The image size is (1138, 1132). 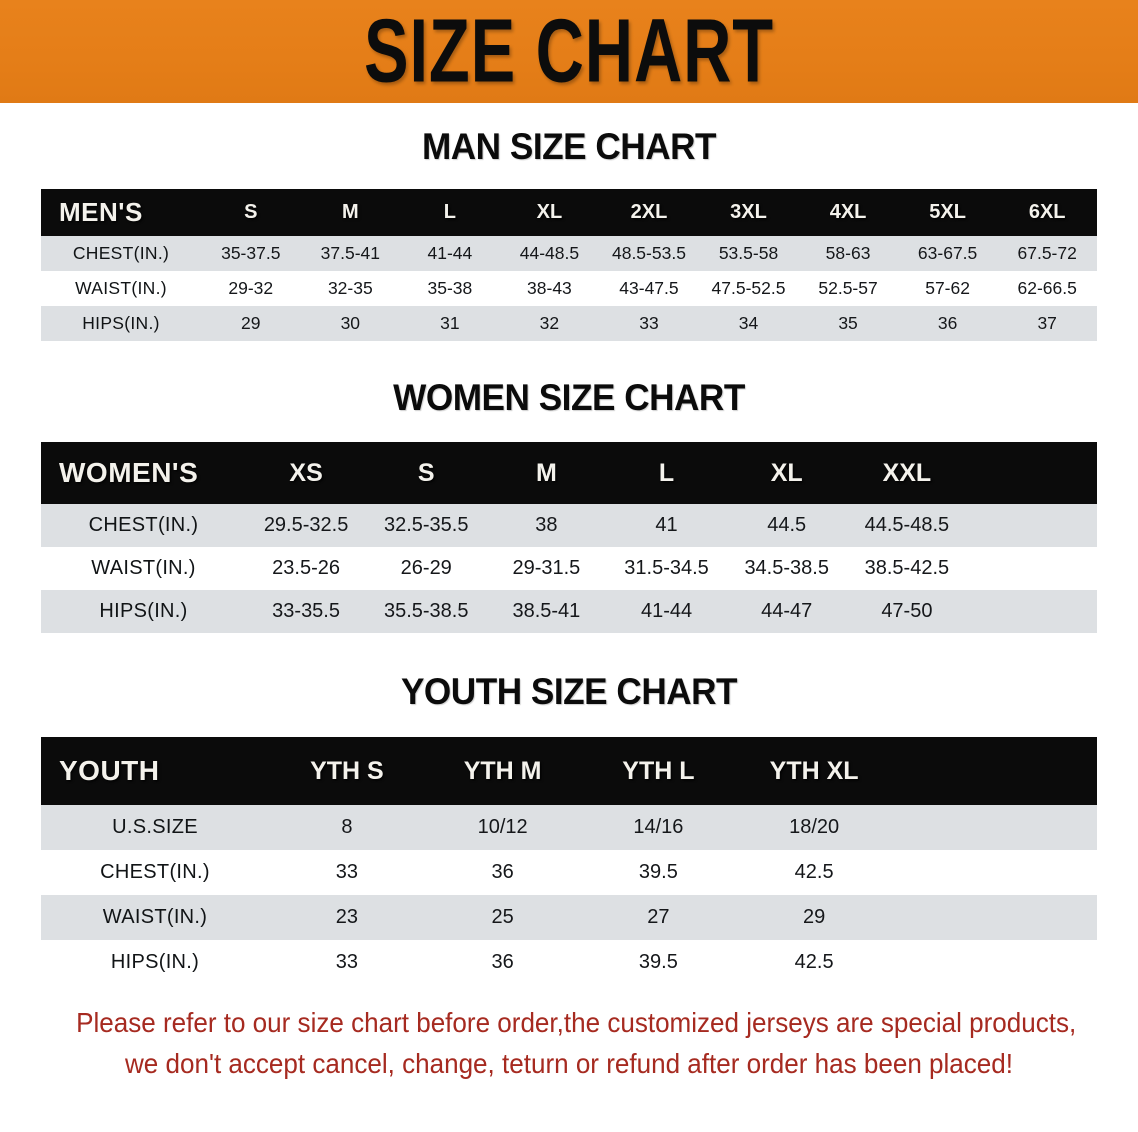 What do you see at coordinates (1047, 212) in the screenshot?
I see `man-col-6xl: 6XL` at bounding box center [1047, 212].